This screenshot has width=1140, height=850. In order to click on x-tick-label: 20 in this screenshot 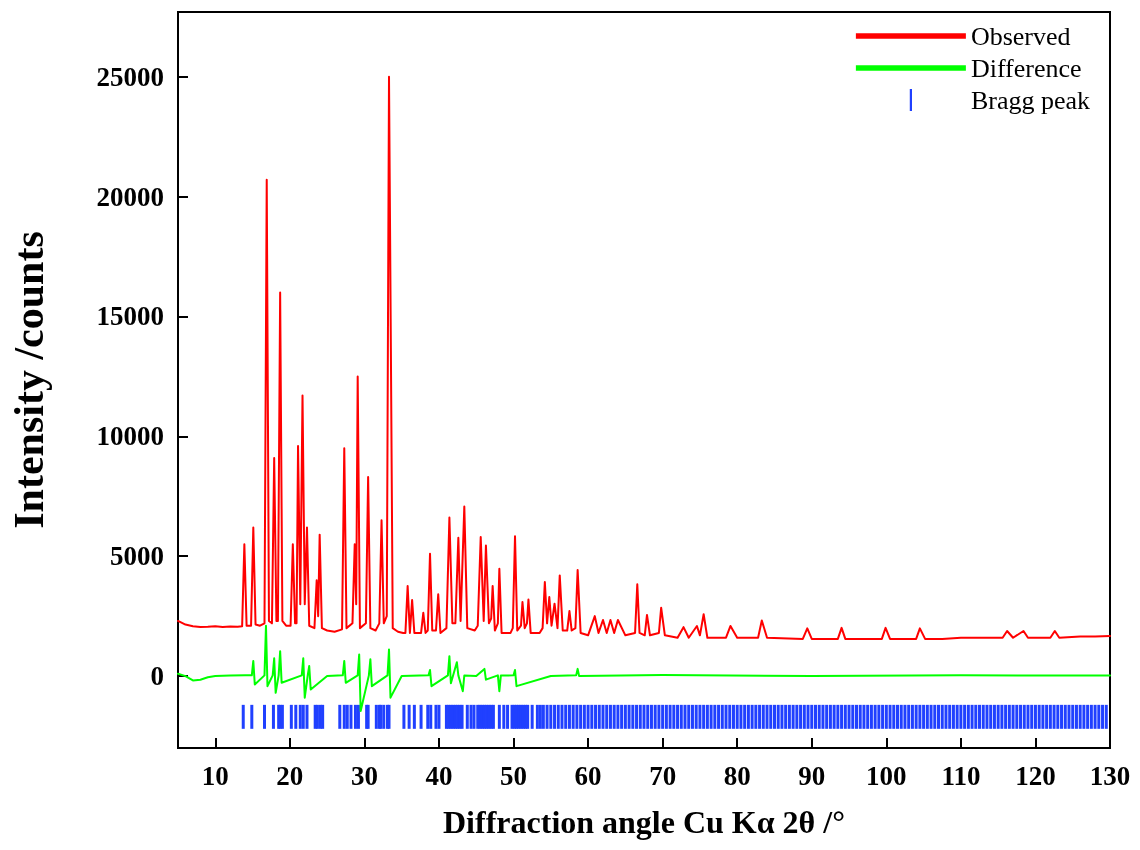, I will do `click(290, 775)`.